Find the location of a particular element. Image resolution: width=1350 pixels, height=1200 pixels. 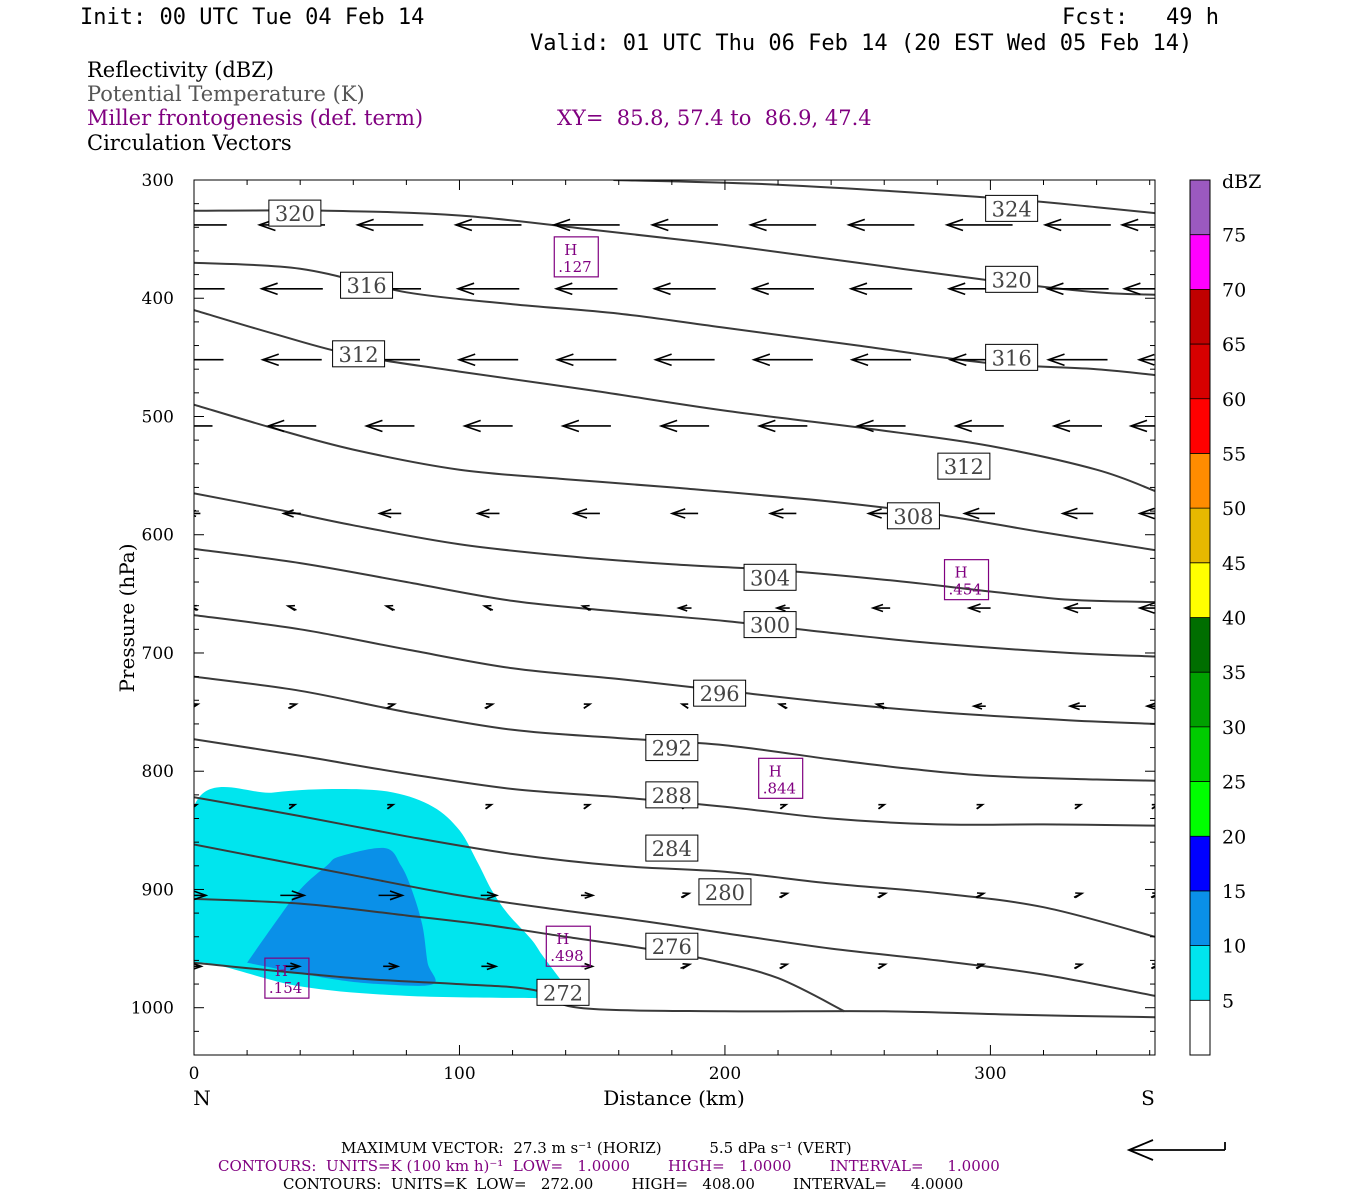

y-tick-label: 600 is located at coordinates (158, 536).